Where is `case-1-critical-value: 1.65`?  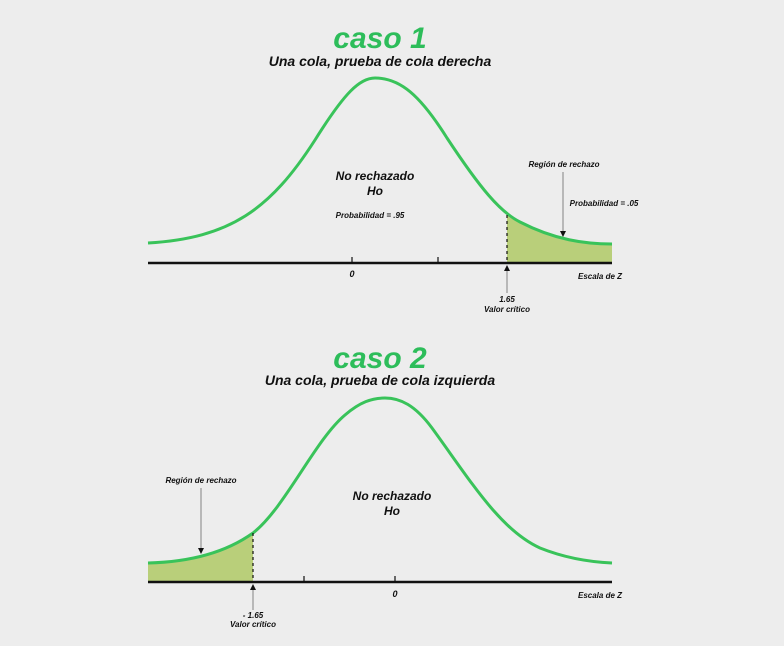
case-1-critical-value: 1.65 is located at coordinates (507, 299).